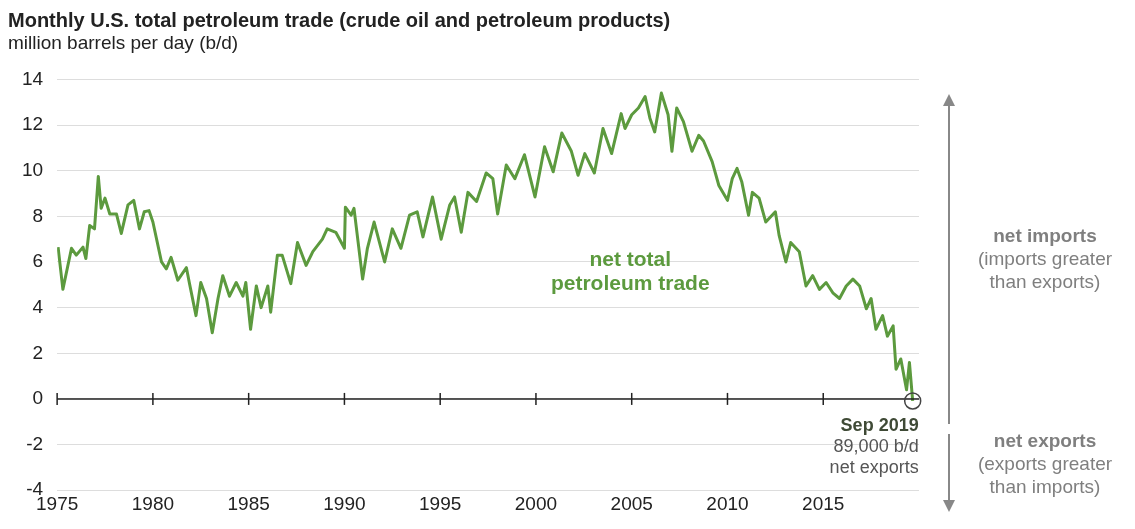  Describe the element at coordinates (536, 503) in the screenshot. I see `x-tick-label: 2000` at that location.